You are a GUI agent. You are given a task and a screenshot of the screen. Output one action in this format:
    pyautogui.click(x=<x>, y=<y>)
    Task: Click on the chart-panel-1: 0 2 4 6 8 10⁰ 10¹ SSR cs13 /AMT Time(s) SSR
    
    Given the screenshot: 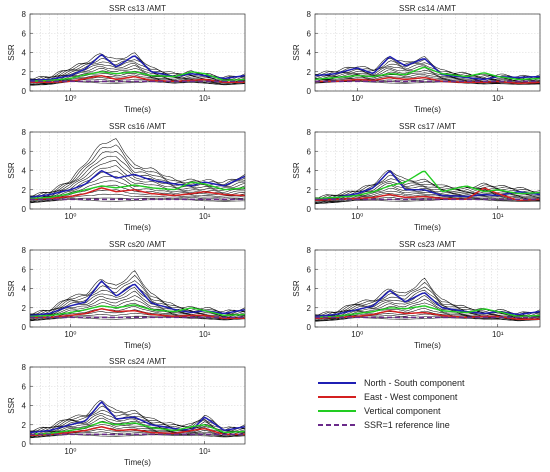 What is the action you would take?
    pyautogui.click(x=126, y=59)
    